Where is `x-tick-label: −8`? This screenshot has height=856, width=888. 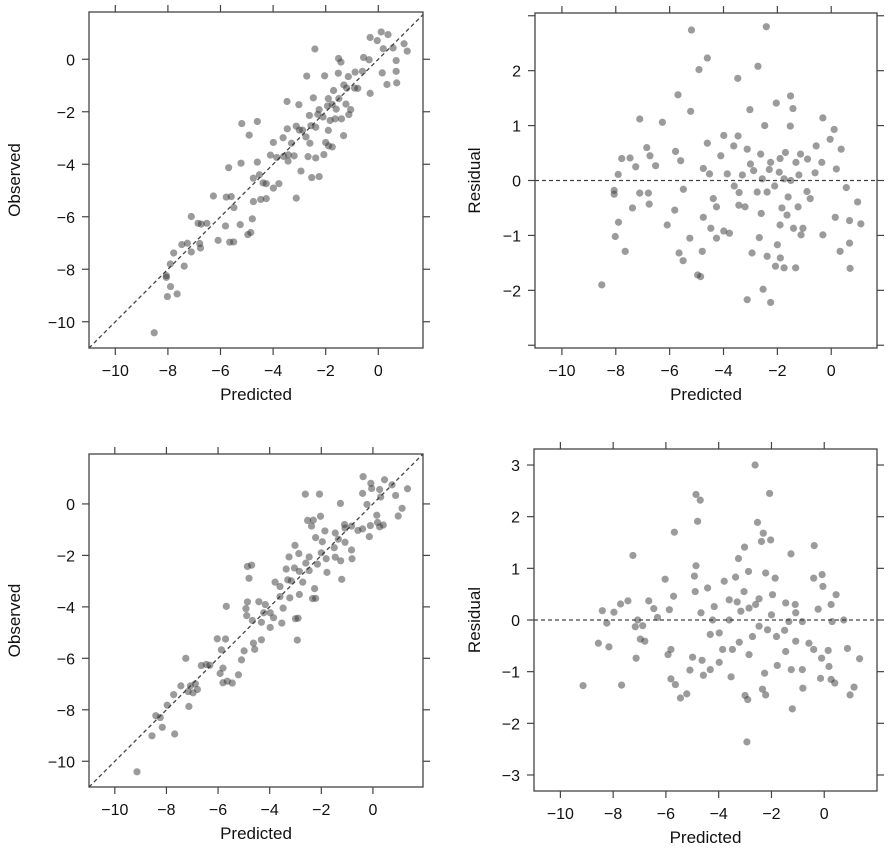 x-tick-label: −8 is located at coordinates (613, 814).